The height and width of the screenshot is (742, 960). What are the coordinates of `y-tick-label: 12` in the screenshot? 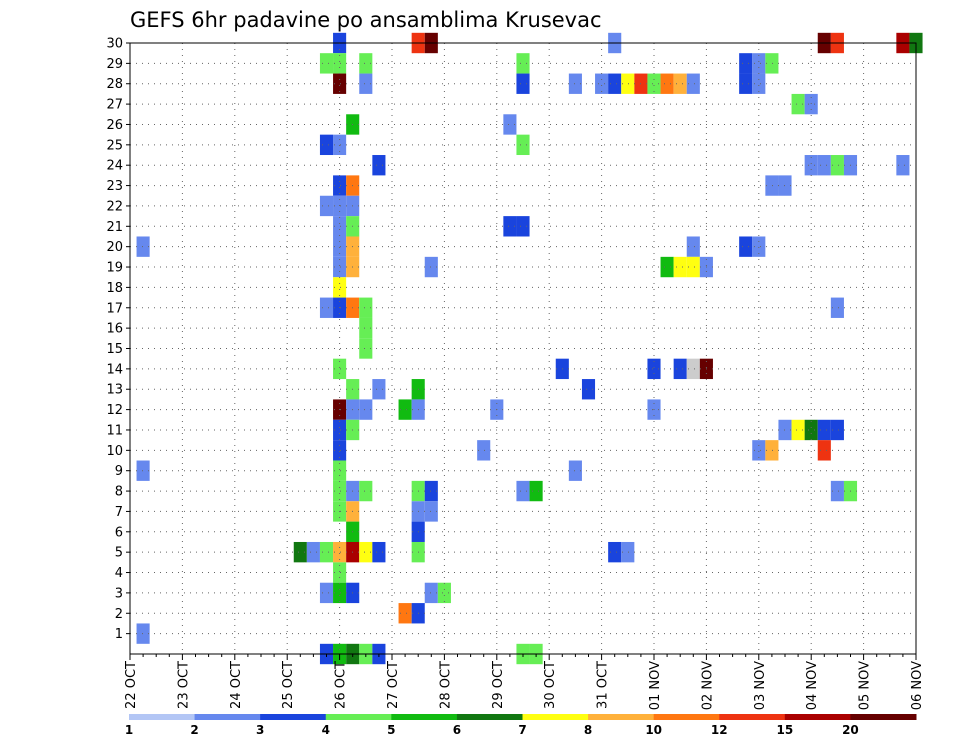 It's located at (114, 410).